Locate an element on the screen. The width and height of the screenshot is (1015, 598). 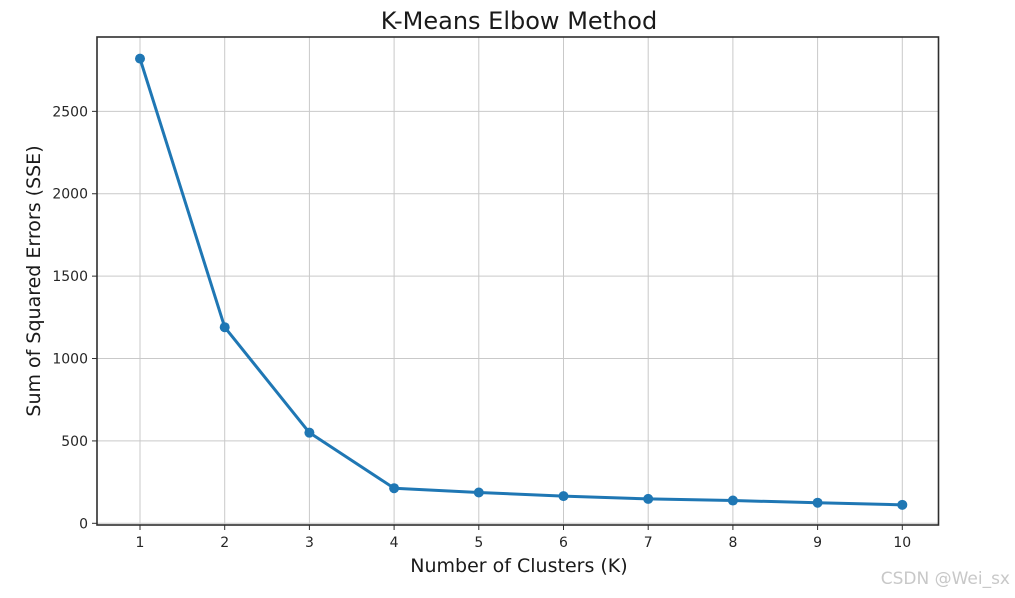
x-tick-label: 10 is located at coordinates (902, 543).